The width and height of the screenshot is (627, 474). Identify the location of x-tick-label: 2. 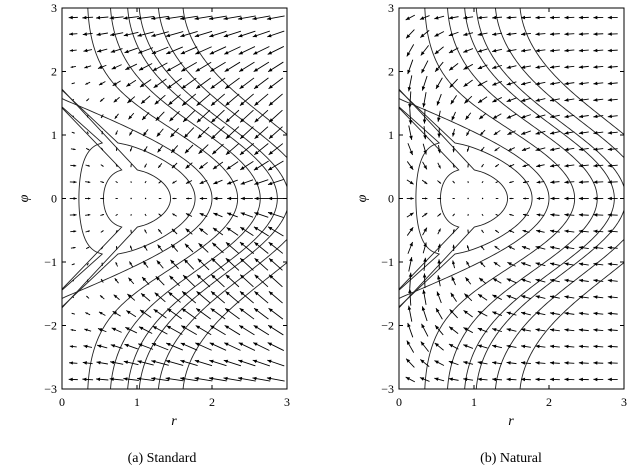
(212, 402).